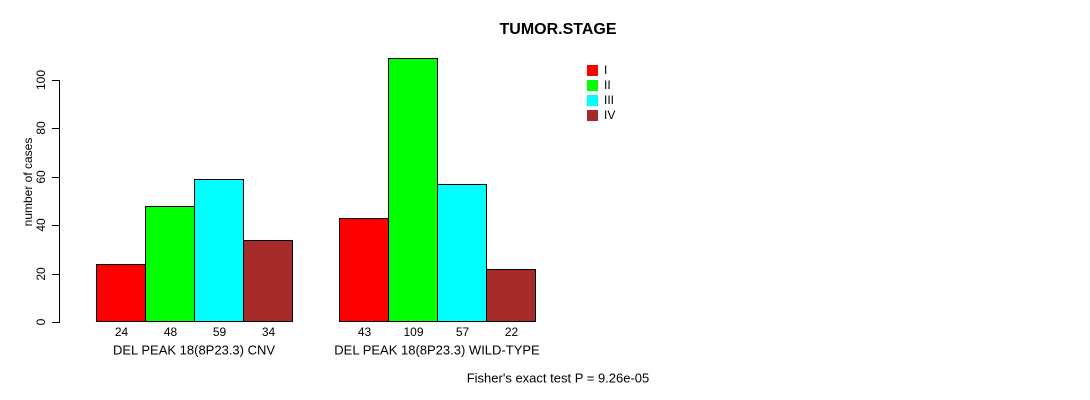 The width and height of the screenshot is (1090, 400). Describe the element at coordinates (41, 128) in the screenshot. I see `y-axis-tick-label: 80` at that location.